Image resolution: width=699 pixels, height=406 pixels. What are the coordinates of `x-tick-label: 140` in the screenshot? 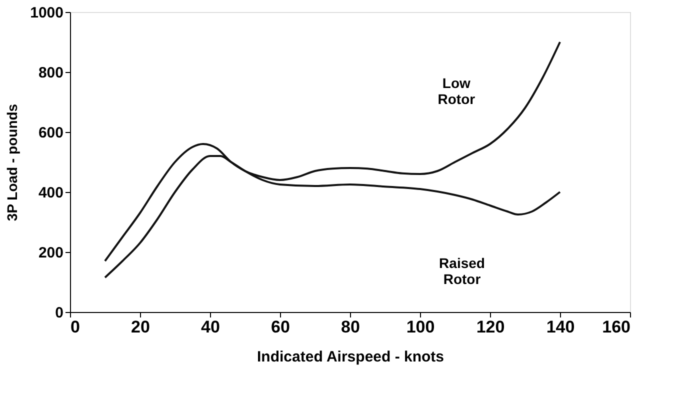 It's located at (560, 327).